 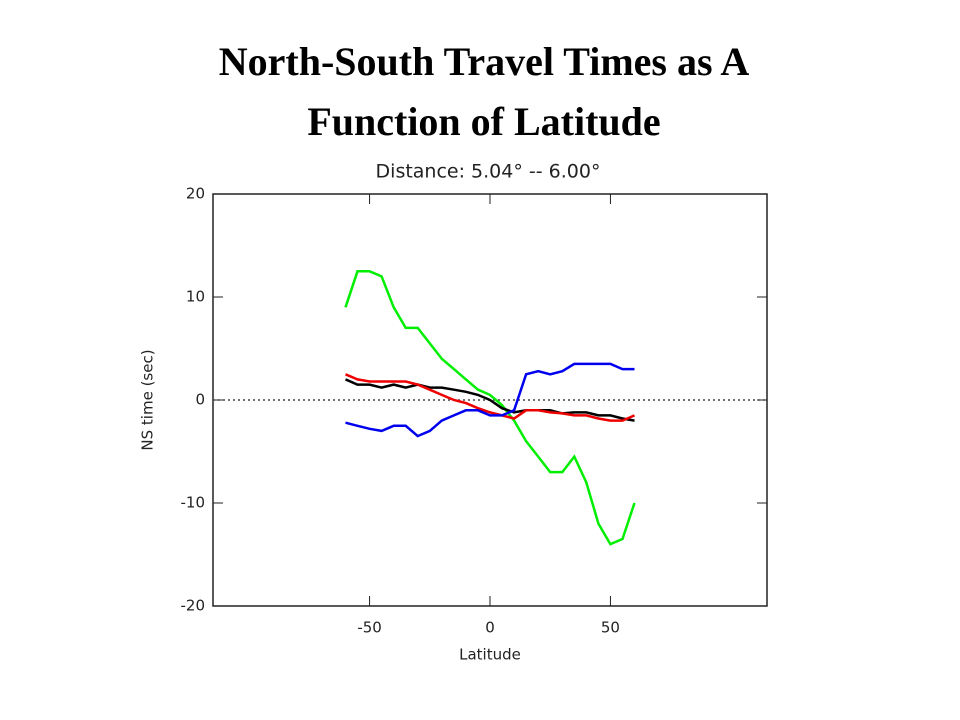 I want to click on y-tick-label: 0, so click(x=200, y=400).